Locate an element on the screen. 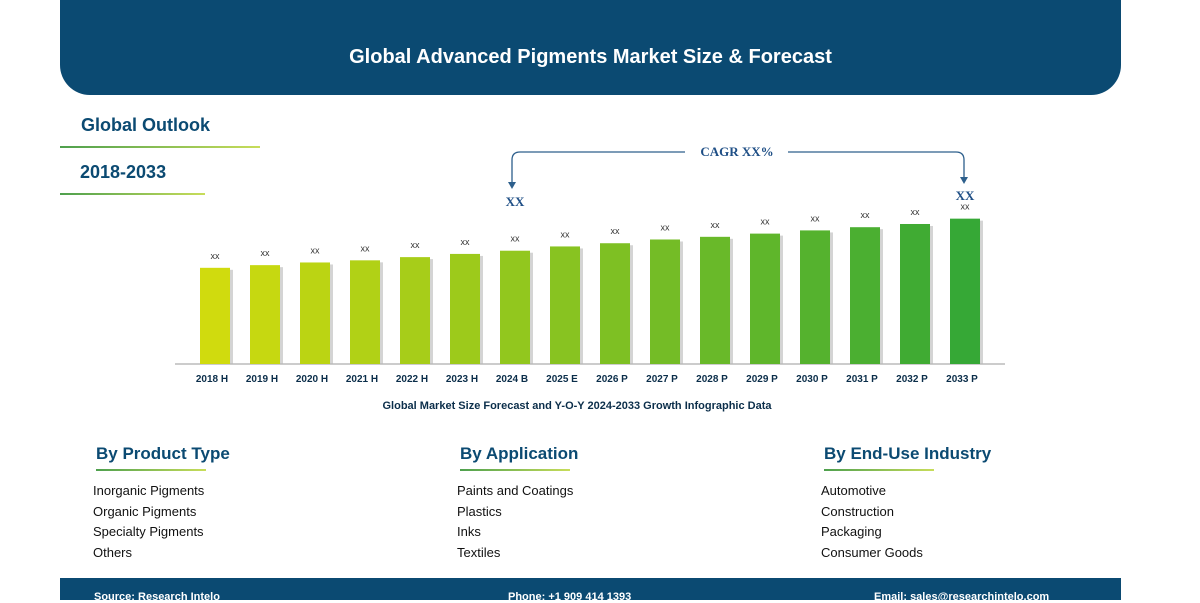 The height and width of the screenshot is (603, 1200). list-item: Textiles is located at coordinates (479, 552).